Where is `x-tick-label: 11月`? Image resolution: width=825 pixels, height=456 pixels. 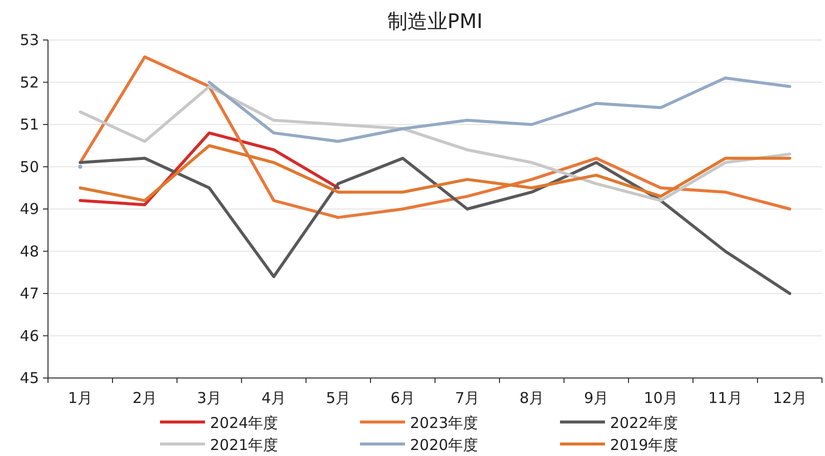
x-tick-label: 11月 is located at coordinates (725, 398).